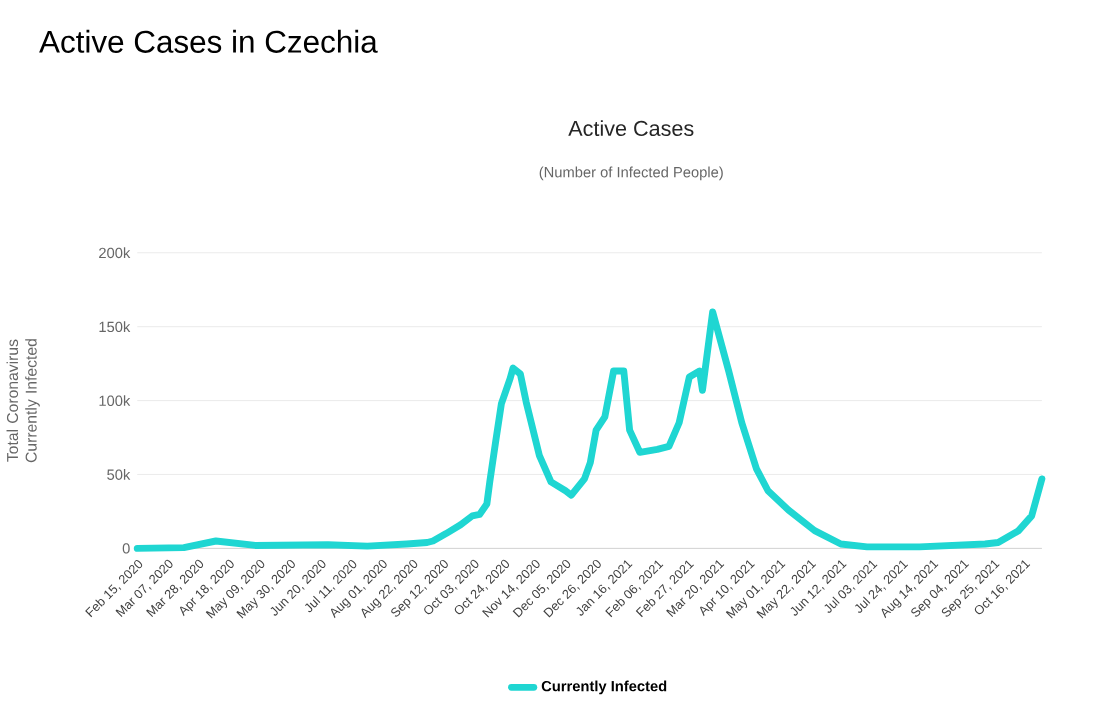 This screenshot has width=1120, height=702. I want to click on chart-subtitle: Active Cases, so click(631, 128).